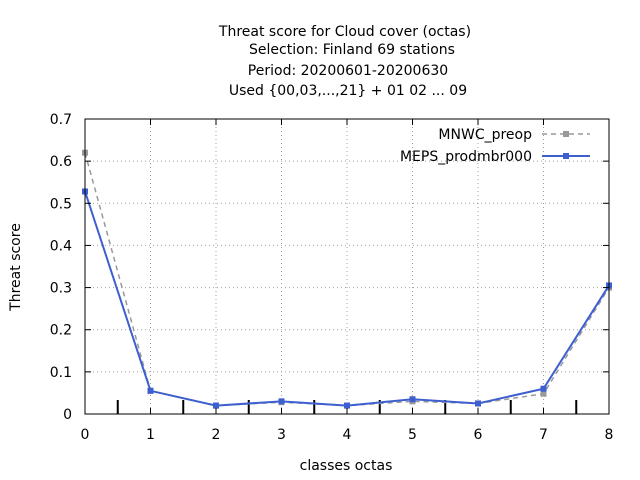  I want to click on y-tick-label: 0.3, so click(61, 289).